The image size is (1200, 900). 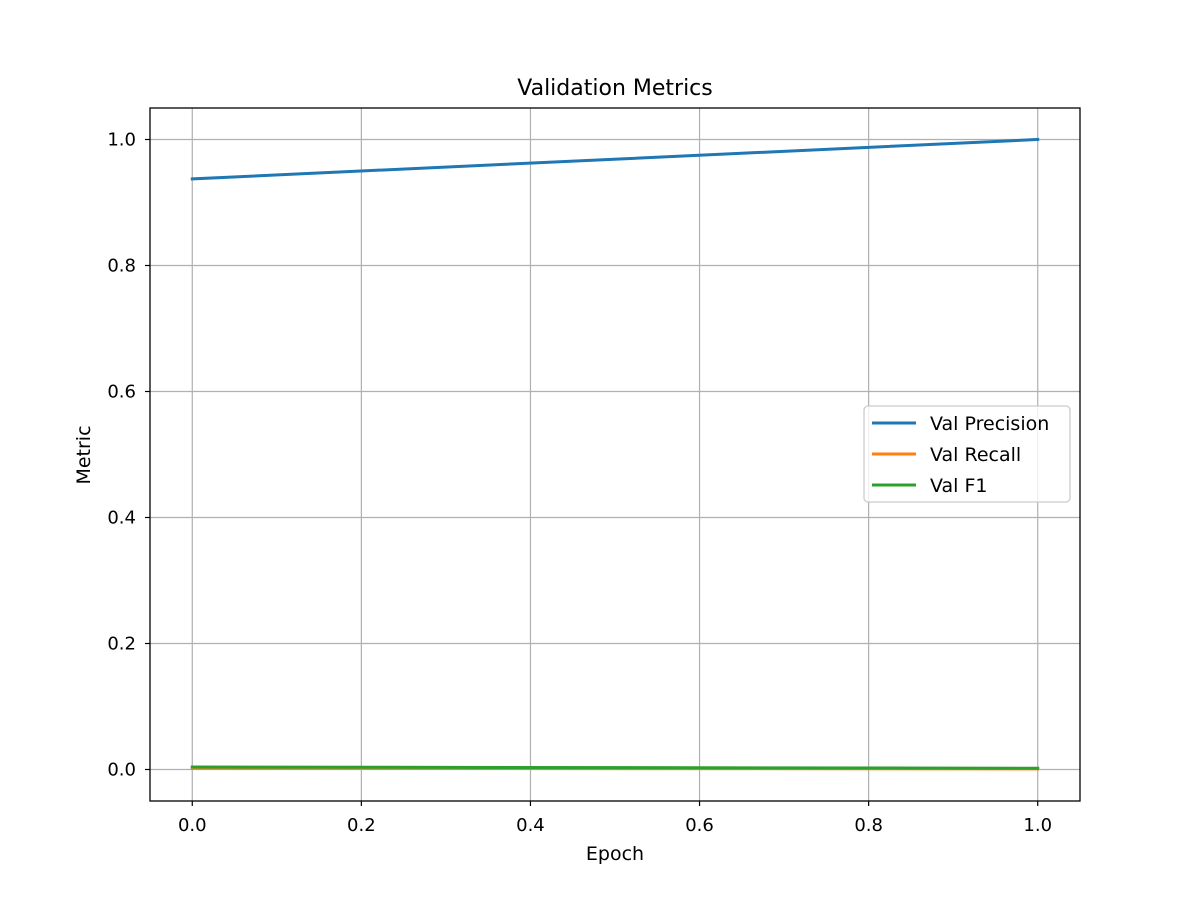 What do you see at coordinates (84, 454) in the screenshot?
I see `y-axis-label: Metric` at bounding box center [84, 454].